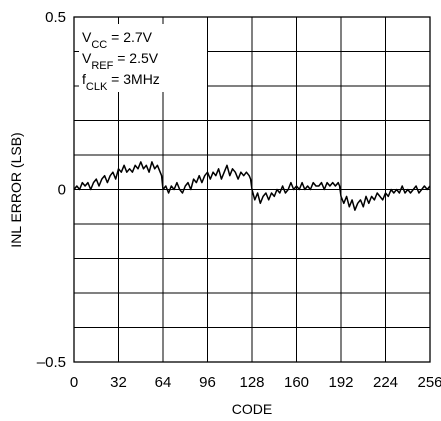 The height and width of the screenshot is (421, 441). What do you see at coordinates (16, 189) in the screenshot?
I see `y-axis-title: INL ERROR (LSB)` at bounding box center [16, 189].